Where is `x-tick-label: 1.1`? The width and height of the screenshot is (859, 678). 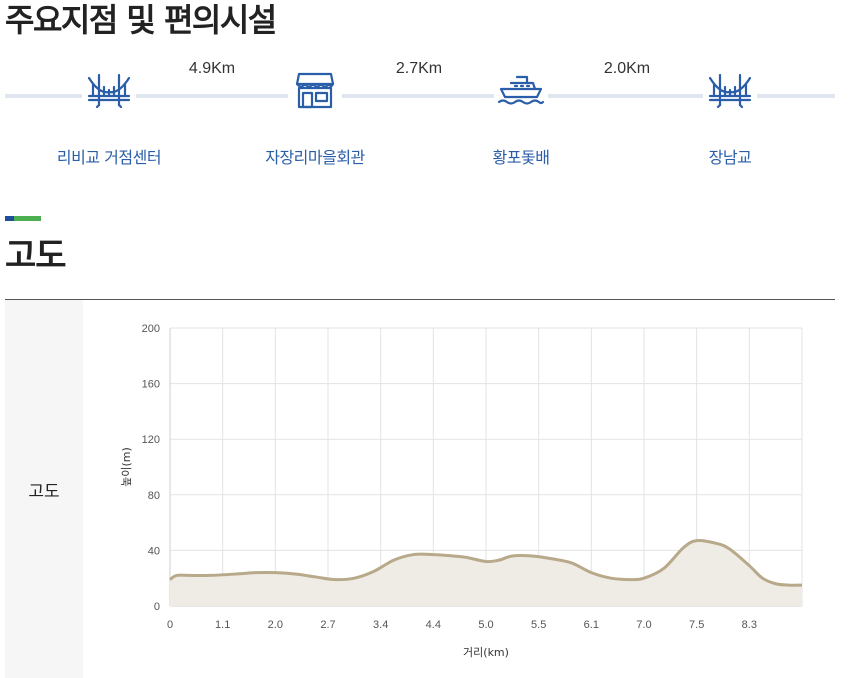
x-tick-label: 1.1 is located at coordinates (222, 625).